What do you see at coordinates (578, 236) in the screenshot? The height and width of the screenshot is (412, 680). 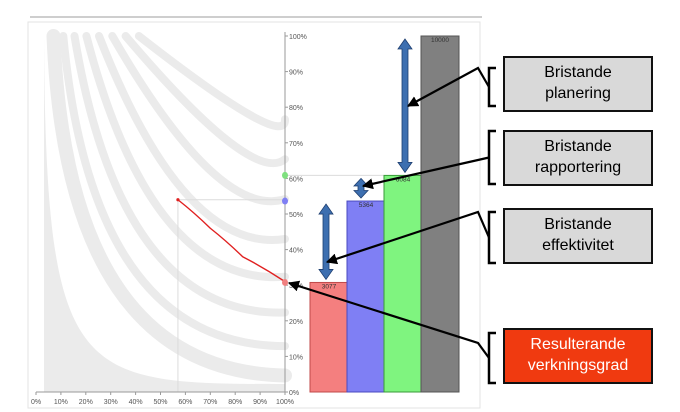 I see `callout-efficiency: Bristande effektivitet` at bounding box center [578, 236].